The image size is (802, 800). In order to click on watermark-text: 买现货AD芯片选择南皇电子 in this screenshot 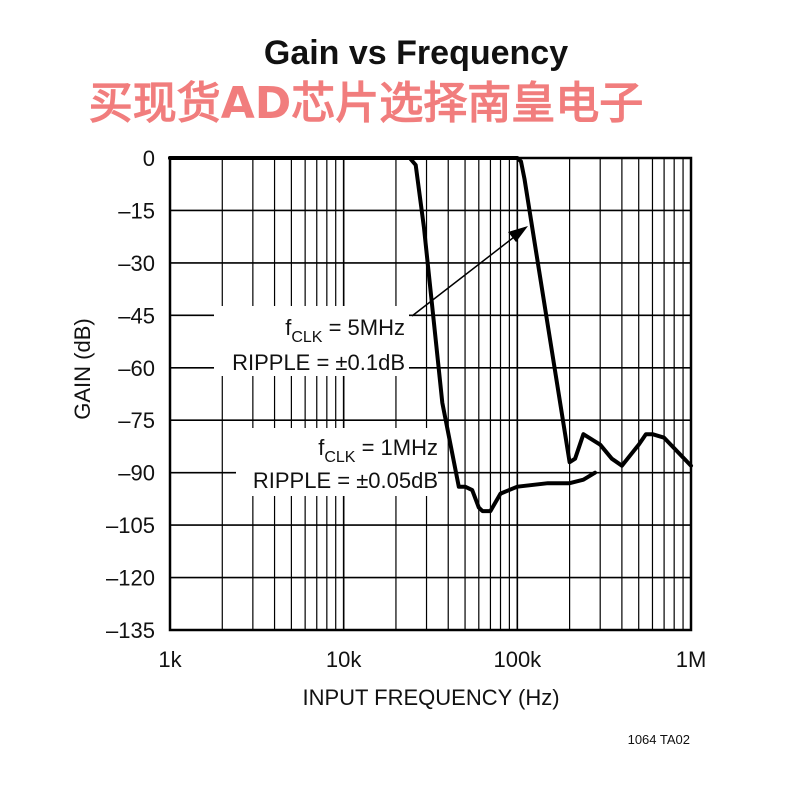, I will do `click(366, 103)`.